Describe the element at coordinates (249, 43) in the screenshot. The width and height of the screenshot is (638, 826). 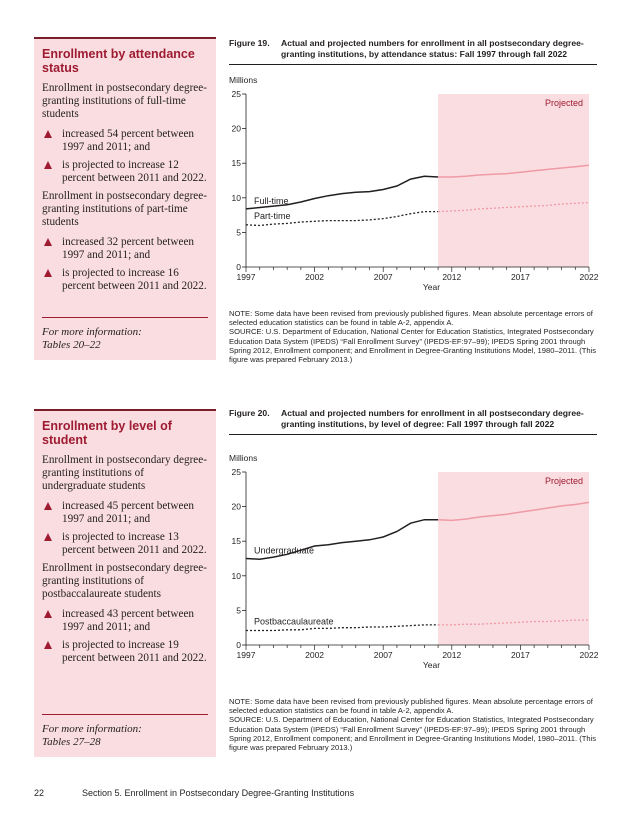
I see `figure-label: Figure 19.` at that location.